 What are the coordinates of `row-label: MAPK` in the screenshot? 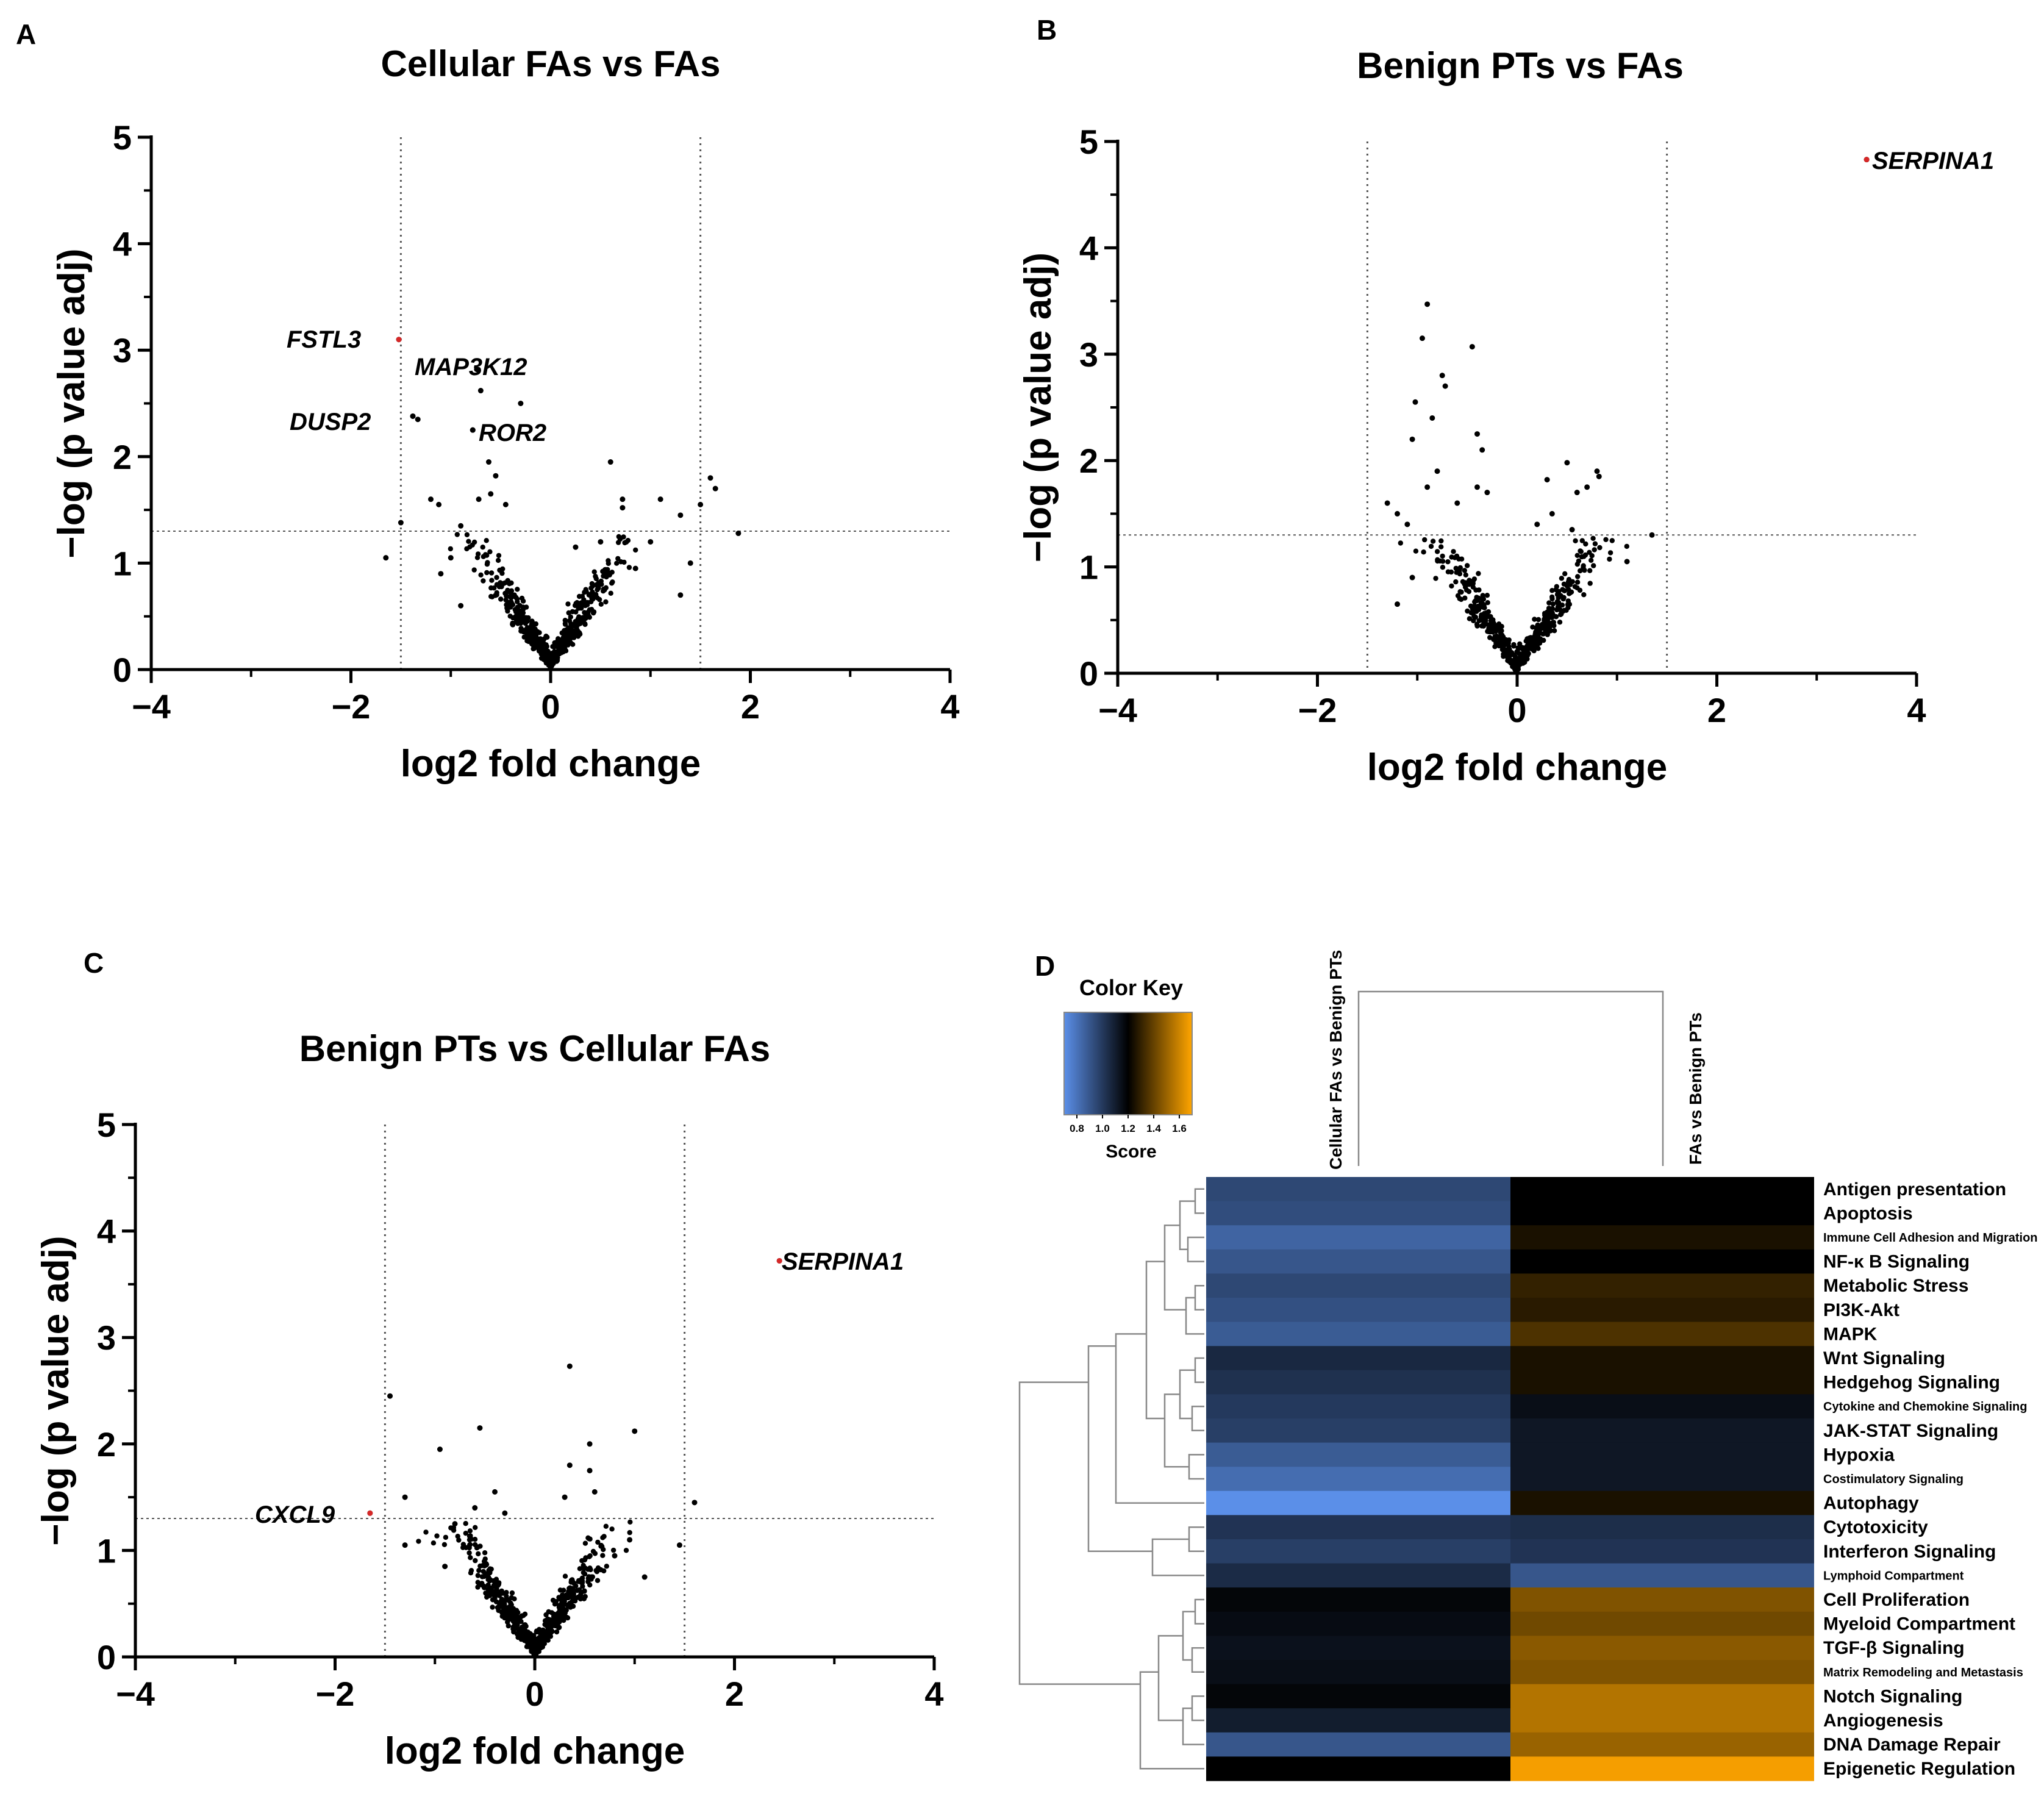 It's located at (1850, 1334).